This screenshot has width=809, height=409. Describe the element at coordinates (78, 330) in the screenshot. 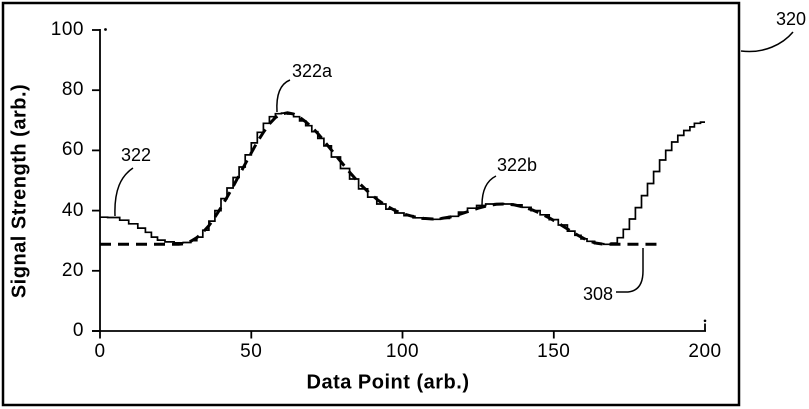

I see `y-tick-label: 0` at that location.